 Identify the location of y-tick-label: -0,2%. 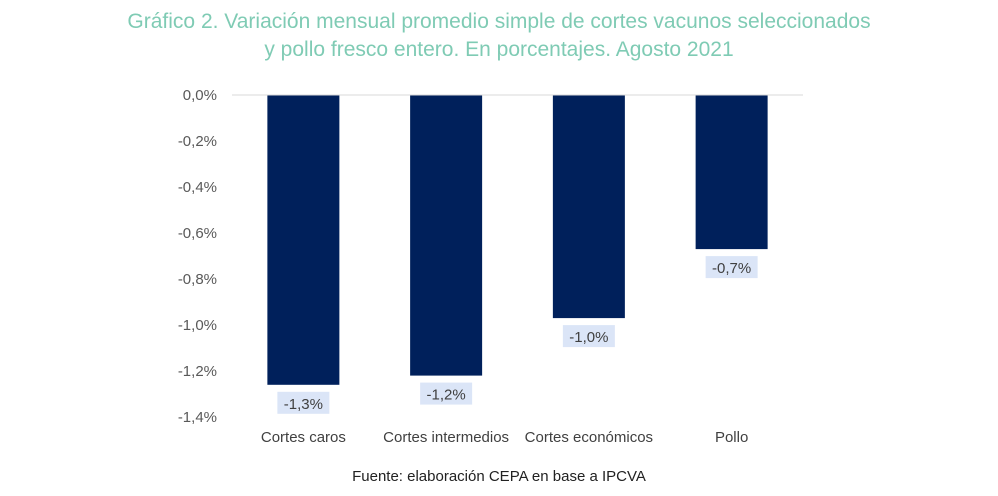
(197, 141).